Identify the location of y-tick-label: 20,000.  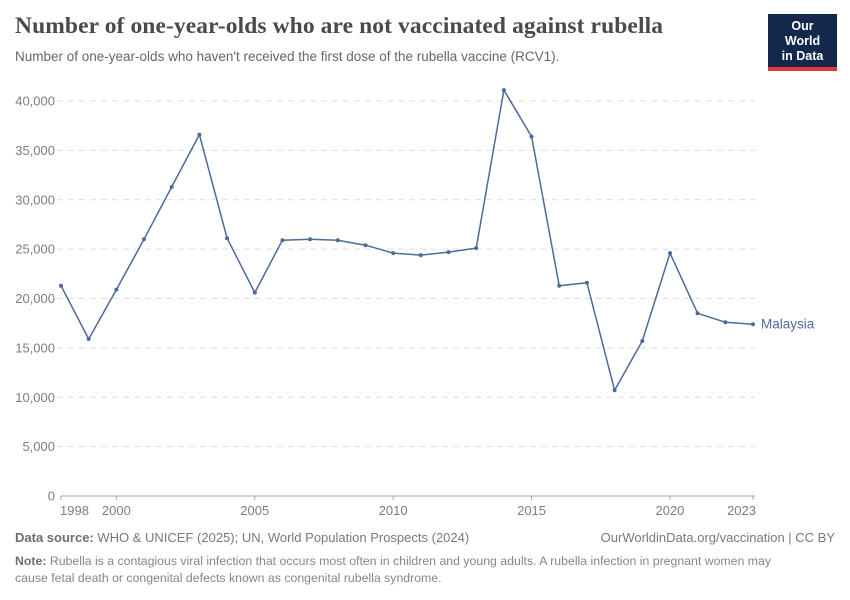
(35, 298).